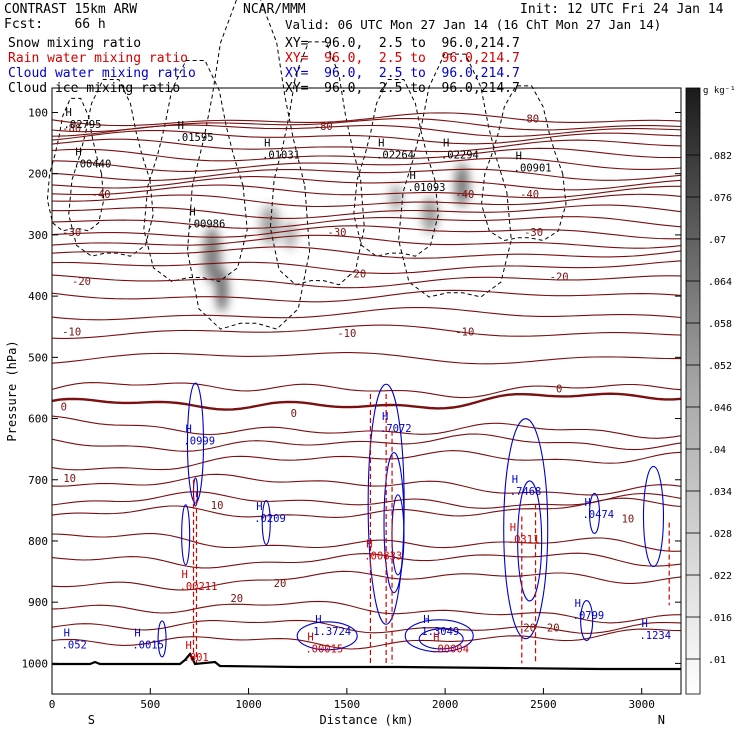 This screenshot has height=740, width=740. I want to click on y-tick-label: 400, so click(38, 296).